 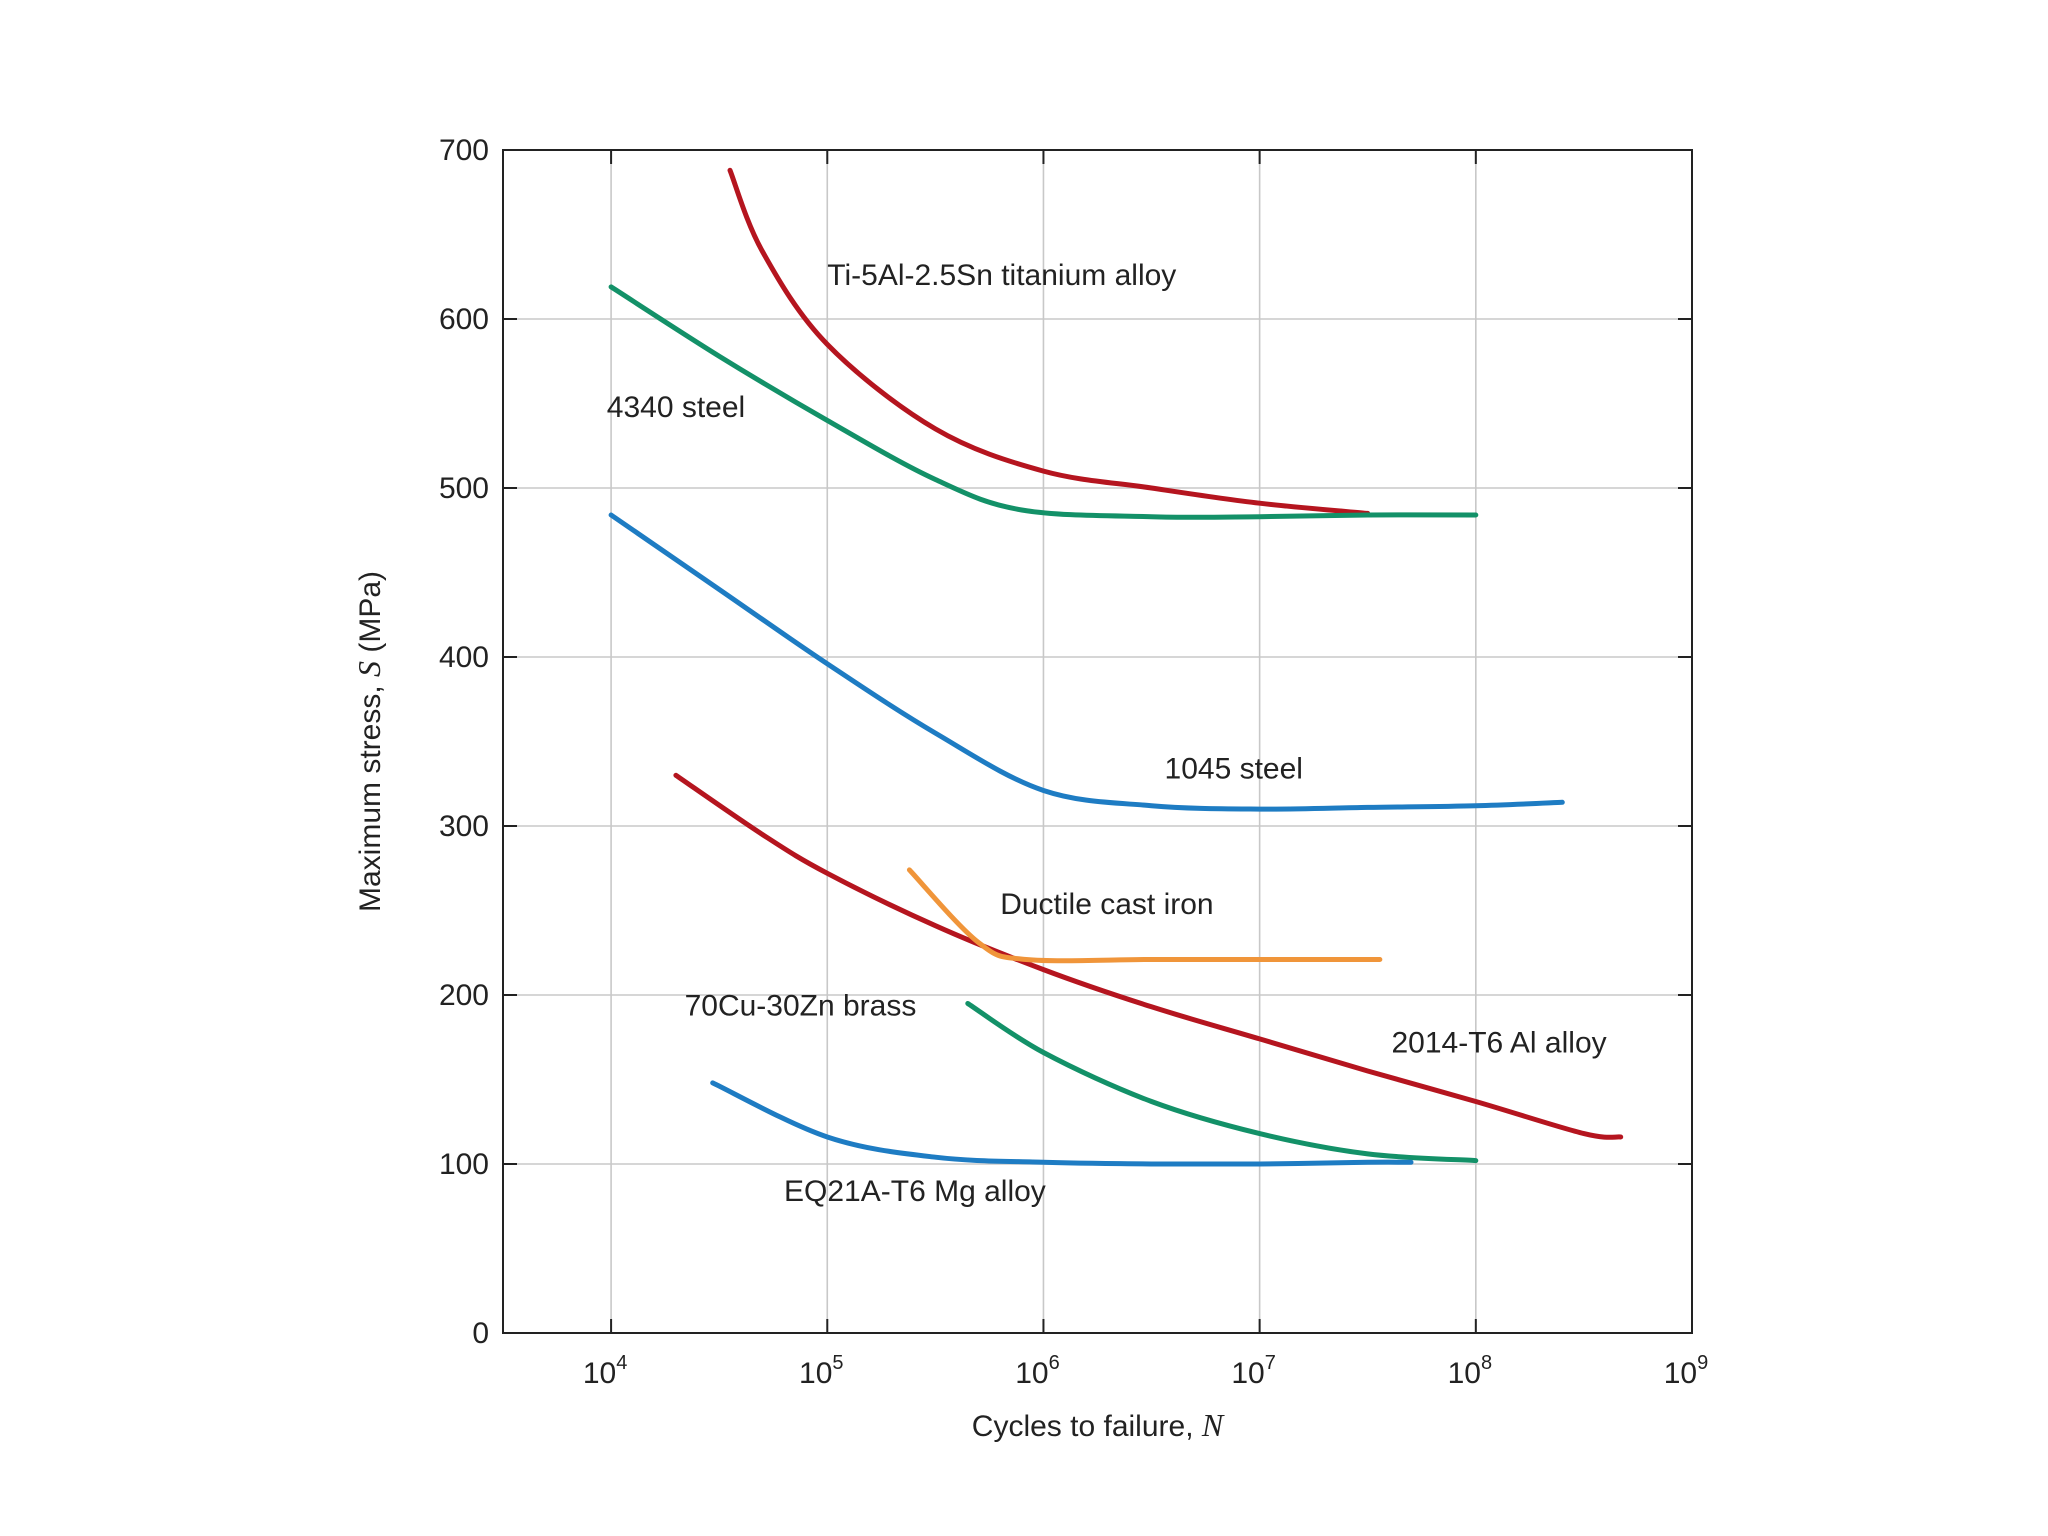 I want to click on series-line-ductile-cast-iron, so click(x=1144, y=915).